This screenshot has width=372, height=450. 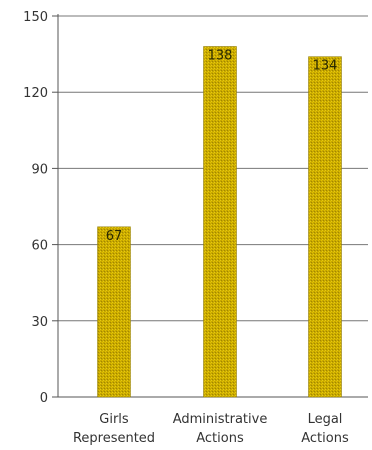 What do you see at coordinates (114, 236) in the screenshot?
I see `data-label: 67` at bounding box center [114, 236].